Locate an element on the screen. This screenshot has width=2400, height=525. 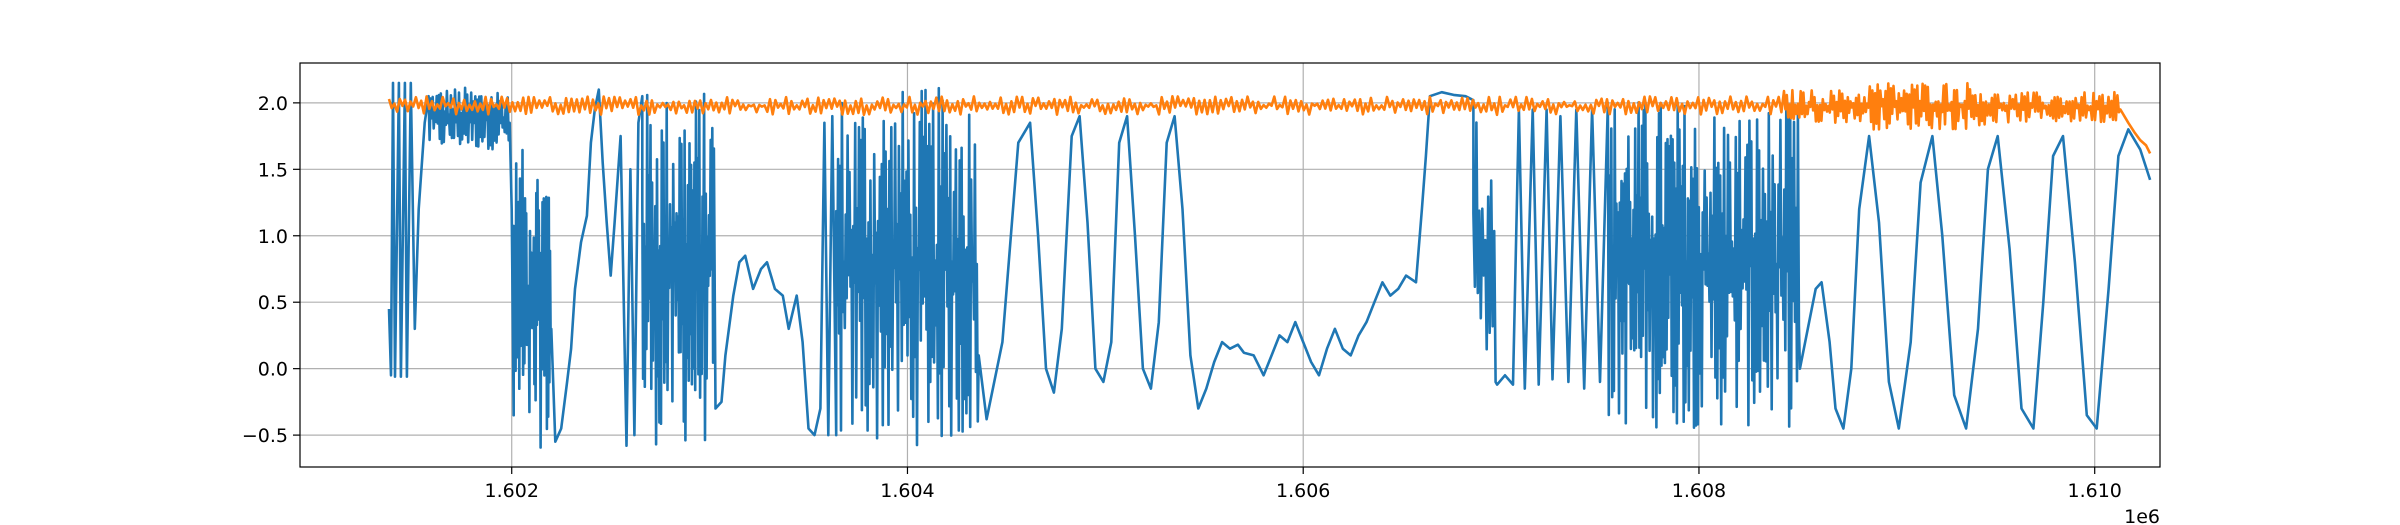
y-tick-label: −0.5 is located at coordinates (265, 436).